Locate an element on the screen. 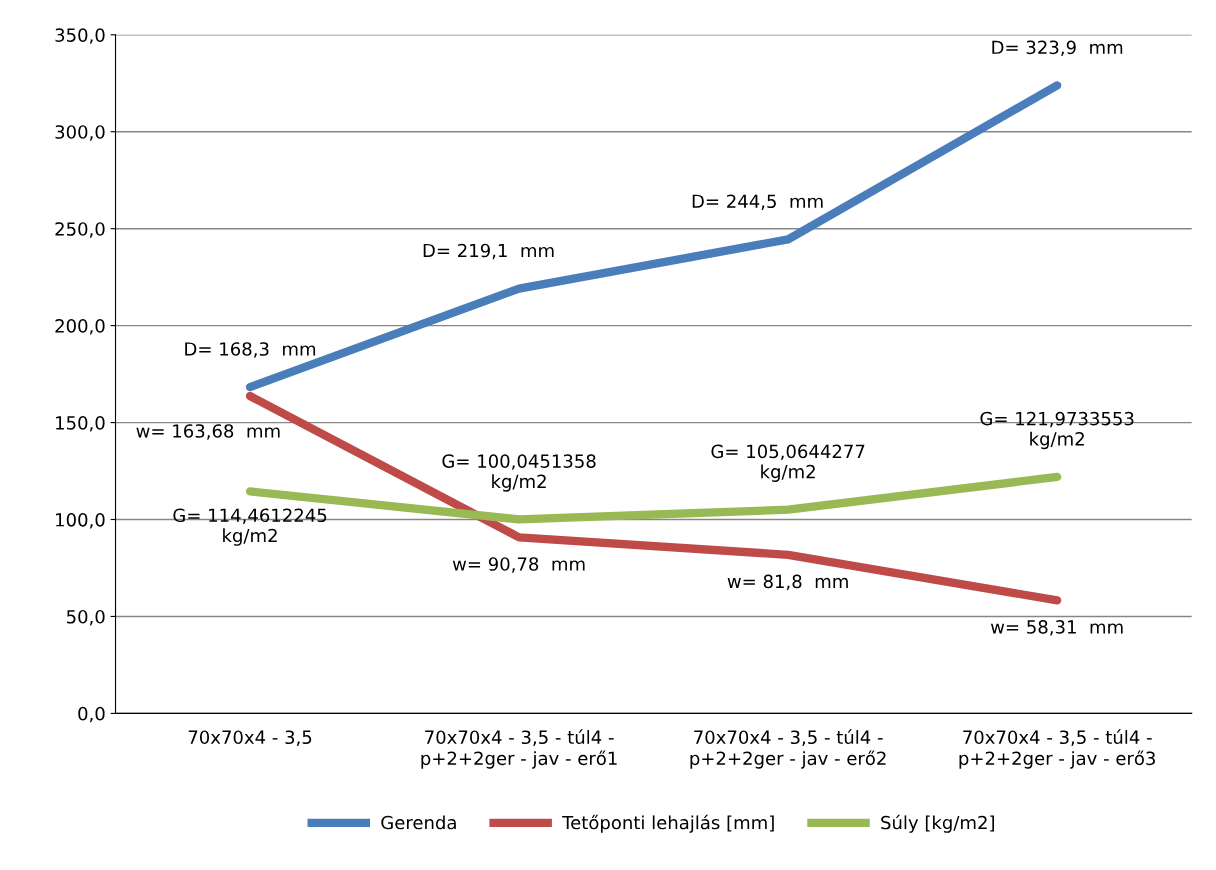  data-label: G= 121,9733553 kg/m2 is located at coordinates (1057, 430).